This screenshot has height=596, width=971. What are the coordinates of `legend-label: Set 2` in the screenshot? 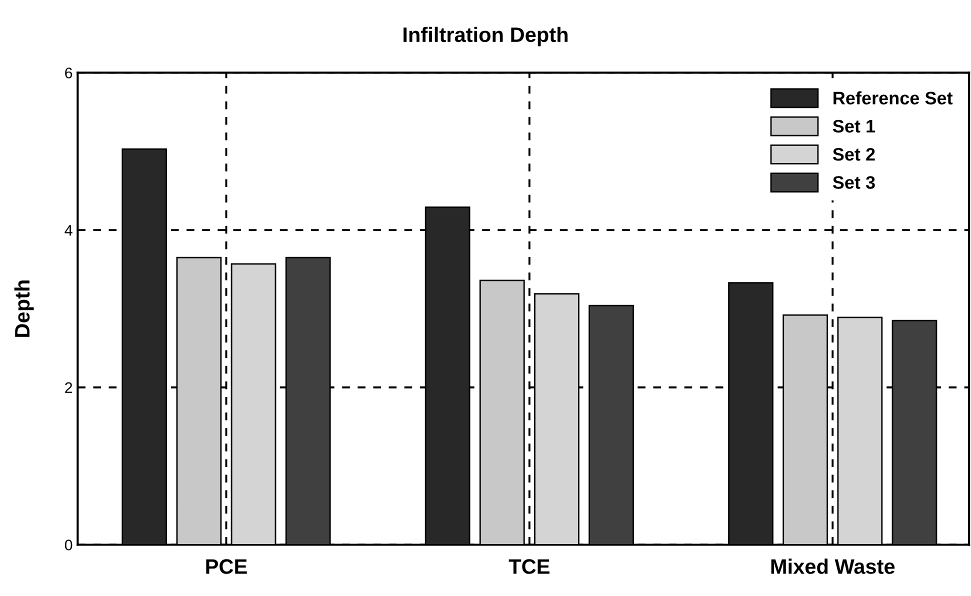 It's located at (853, 154).